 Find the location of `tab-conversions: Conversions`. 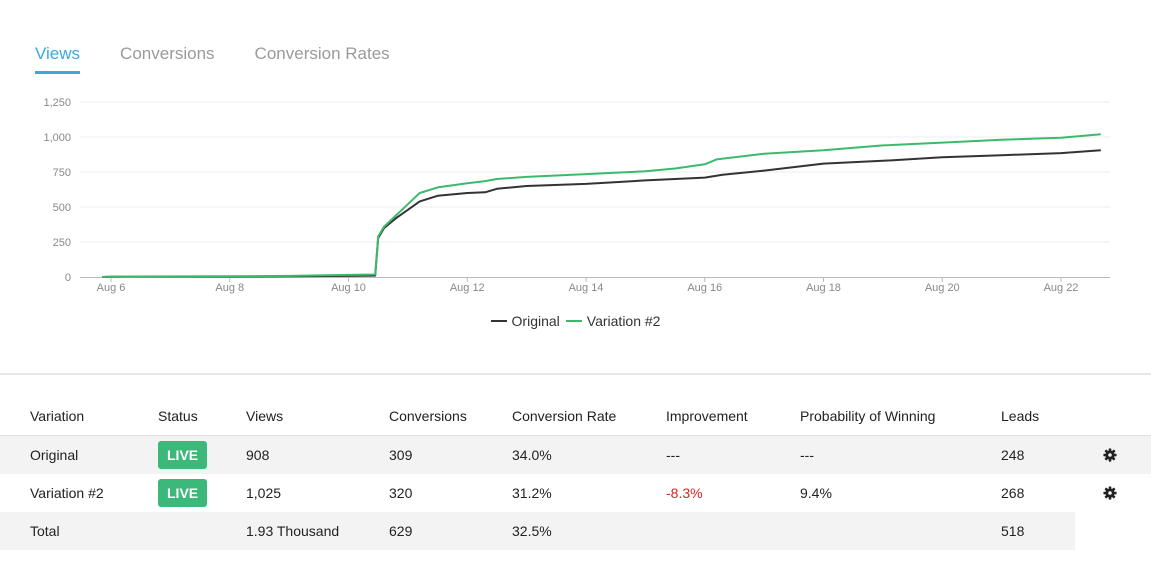

tab-conversions: Conversions is located at coordinates (167, 53).